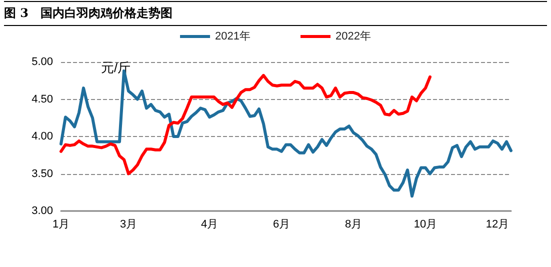 The width and height of the screenshot is (551, 267). I want to click on y-tick-label: 4.00, so click(42, 136).